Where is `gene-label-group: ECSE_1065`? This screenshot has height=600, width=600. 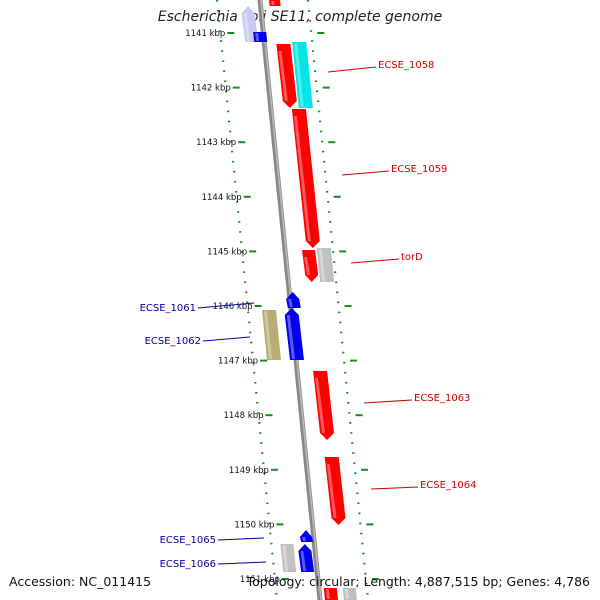 gene-label-group: ECSE_1065 is located at coordinates (212, 540).